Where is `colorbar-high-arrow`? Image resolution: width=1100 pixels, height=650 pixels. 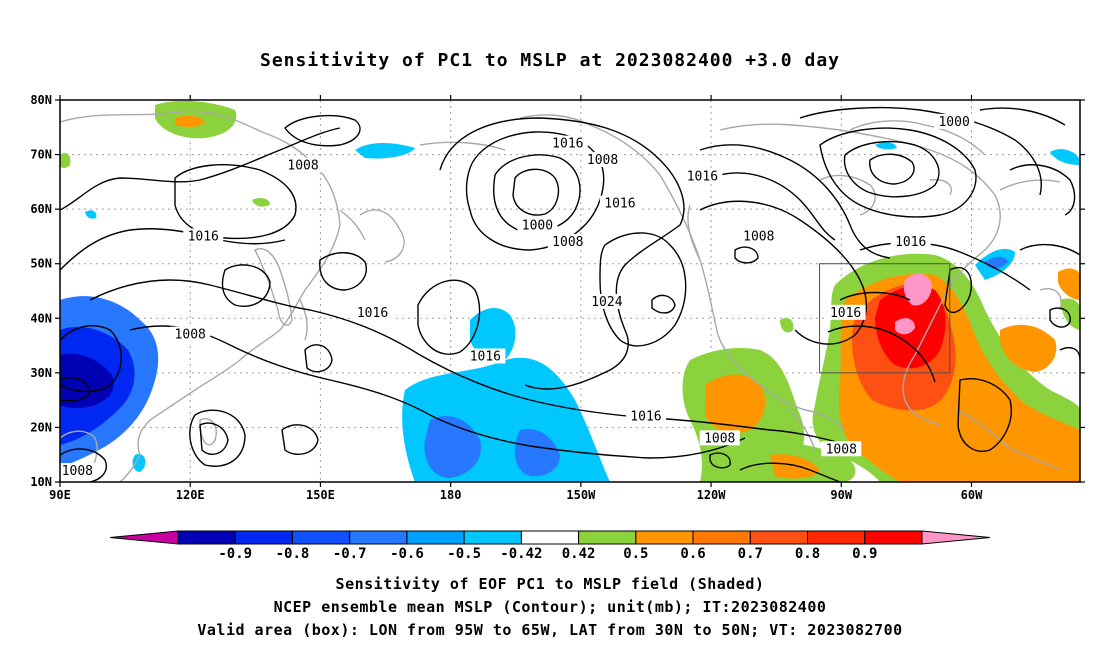 colorbar-high-arrow is located at coordinates (956, 537).